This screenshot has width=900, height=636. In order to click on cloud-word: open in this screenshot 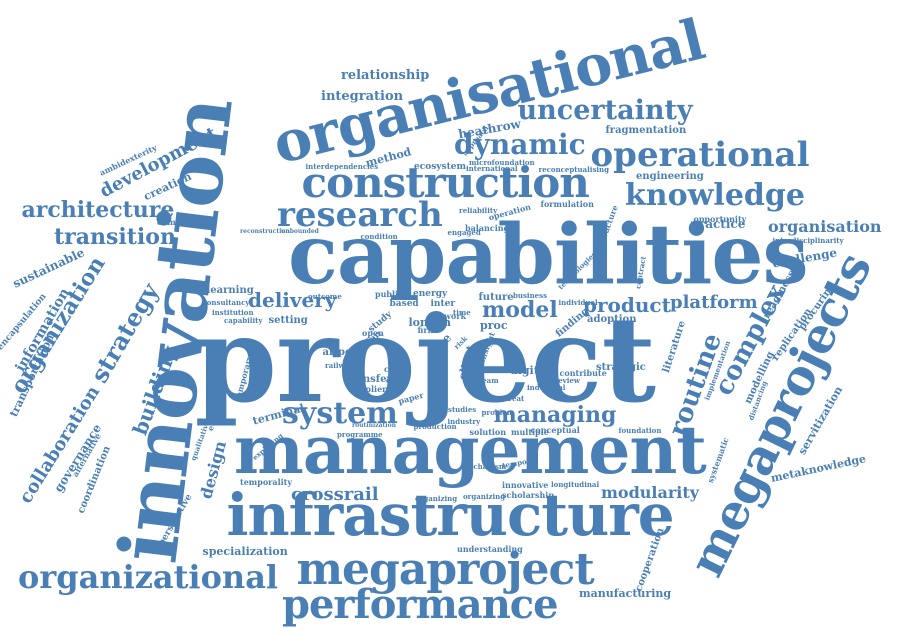, I will do `click(373, 333)`.